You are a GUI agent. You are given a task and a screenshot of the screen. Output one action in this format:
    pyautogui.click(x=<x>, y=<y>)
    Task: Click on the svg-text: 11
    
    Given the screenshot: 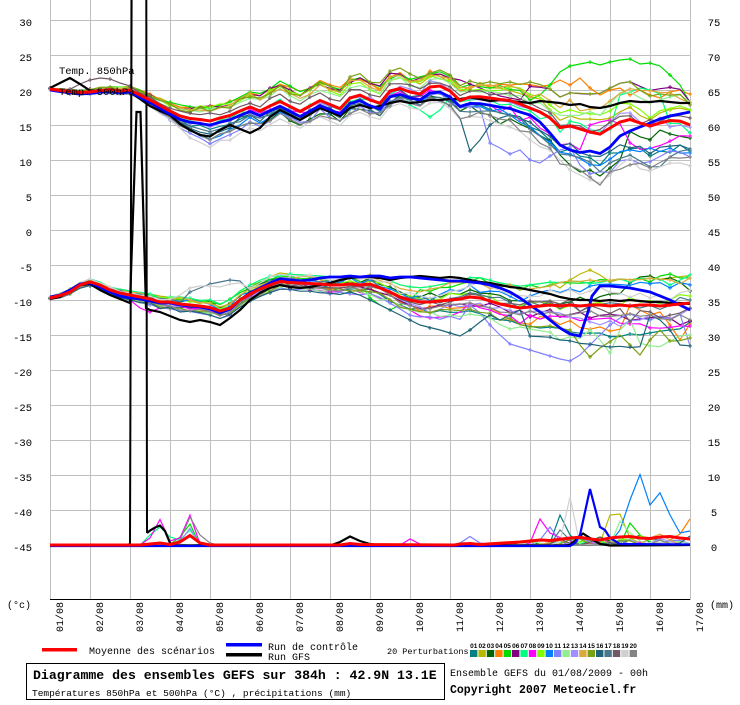 What is the action you would take?
    pyautogui.click(x=557, y=646)
    